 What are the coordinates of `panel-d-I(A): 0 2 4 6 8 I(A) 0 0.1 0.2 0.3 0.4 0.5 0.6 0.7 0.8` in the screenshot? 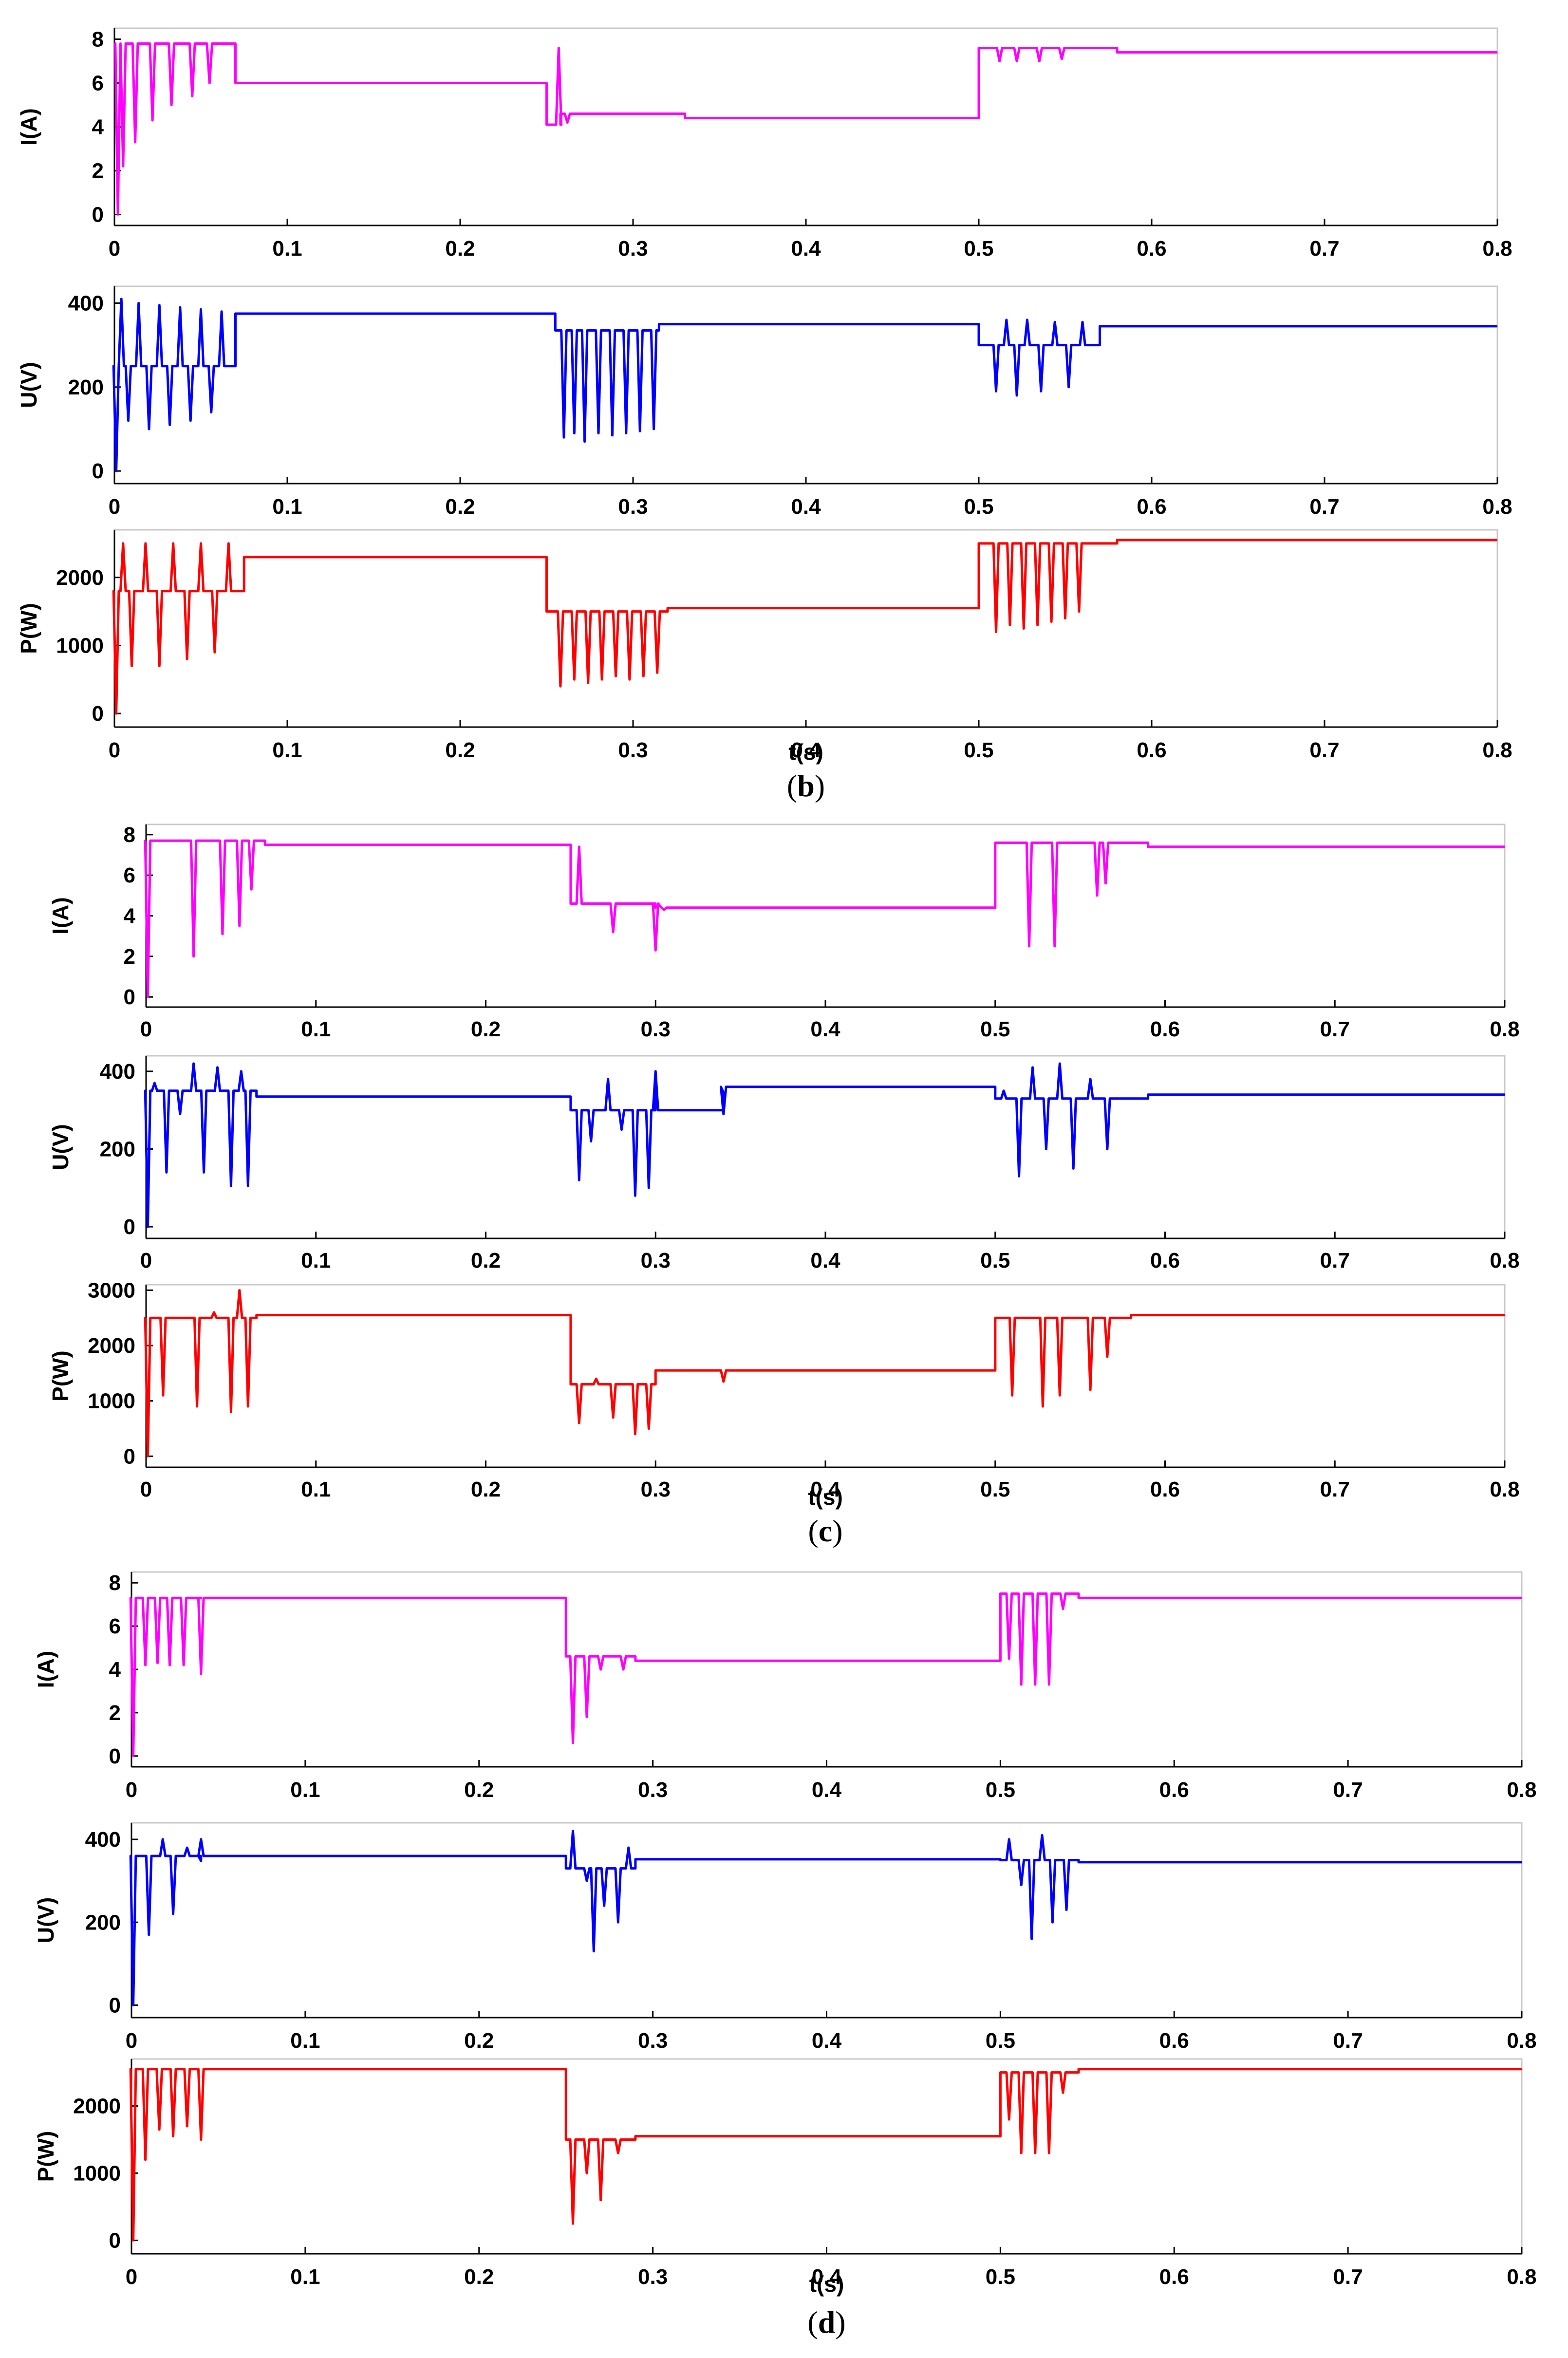 It's located at (785, 1687).